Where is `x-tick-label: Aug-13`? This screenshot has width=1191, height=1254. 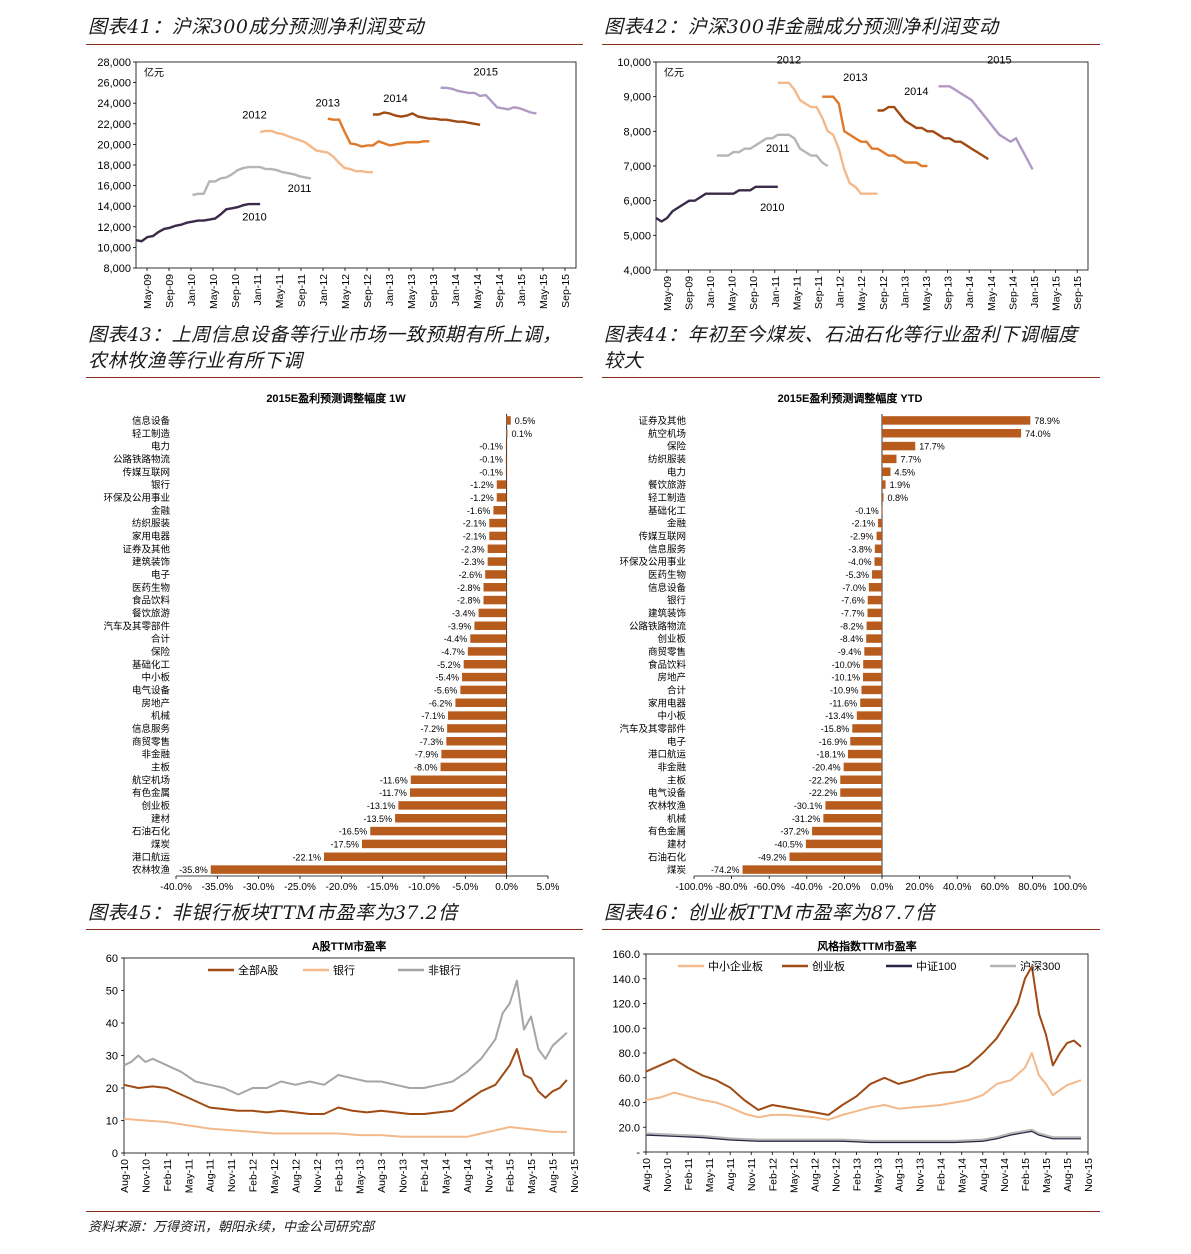 x-tick-label: Aug-13 is located at coordinates (382, 1176).